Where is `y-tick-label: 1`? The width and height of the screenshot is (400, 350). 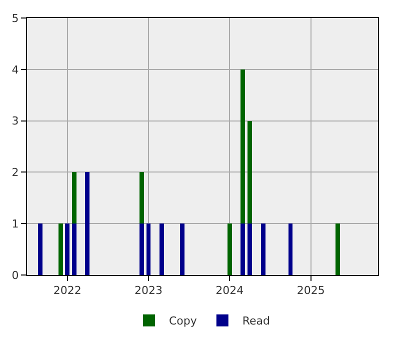 y-tick-label: 1 is located at coordinates (15, 223).